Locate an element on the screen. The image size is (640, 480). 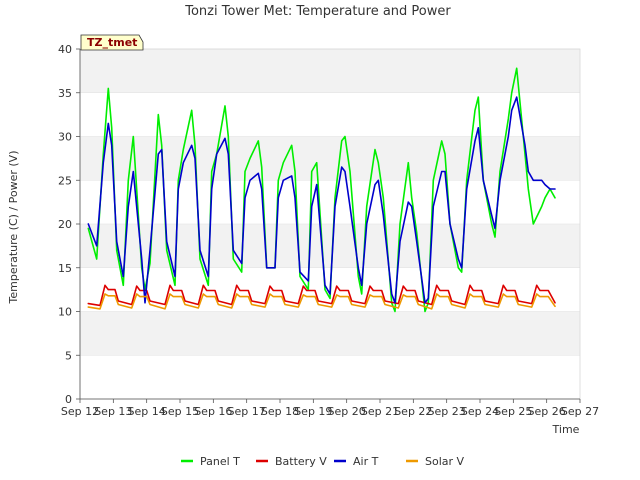
y-ticks: 0 5 10 15 20 25 30 35 40 is located at coordinates (69, 224).